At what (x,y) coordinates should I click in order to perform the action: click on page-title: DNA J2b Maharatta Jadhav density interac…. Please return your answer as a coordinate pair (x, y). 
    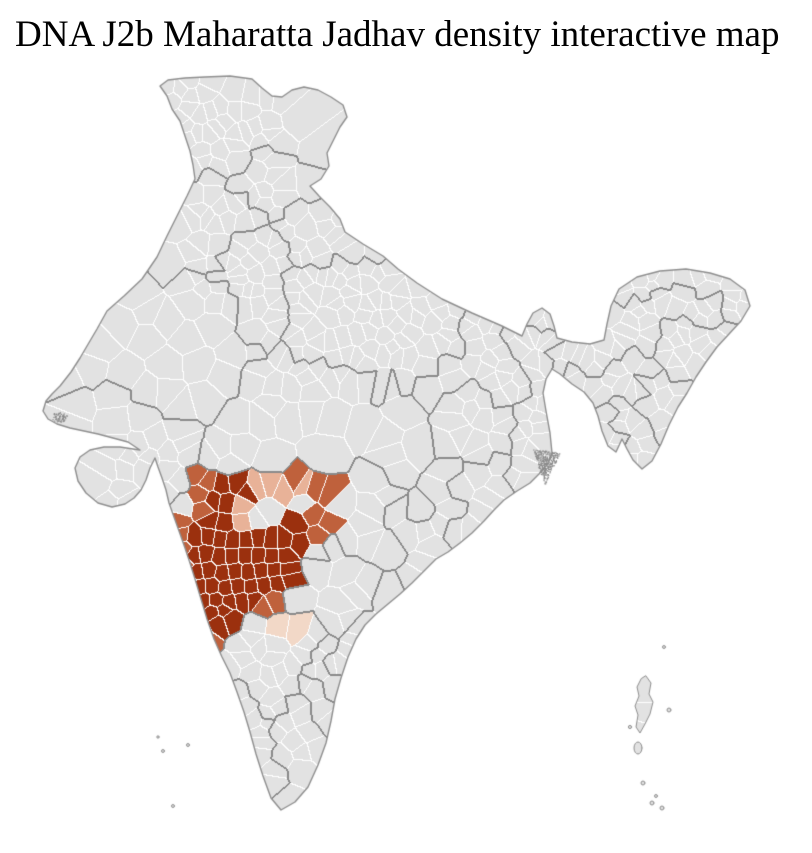
    Looking at the image, I should click on (397, 34).